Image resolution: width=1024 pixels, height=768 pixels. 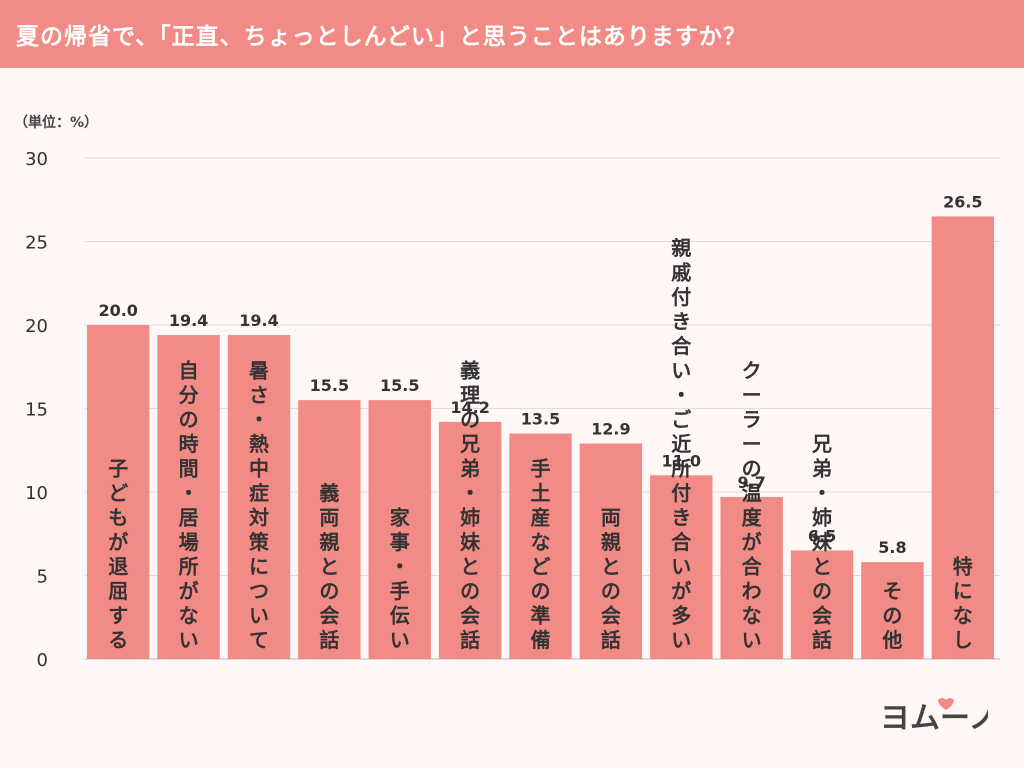 I want to click on y-tick-label: 15, so click(x=36, y=410).